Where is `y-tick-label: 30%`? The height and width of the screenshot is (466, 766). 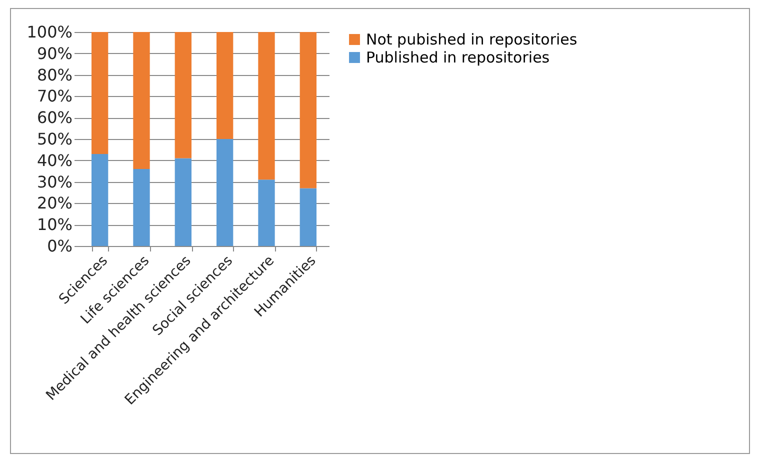 y-tick-label: 30% is located at coordinates (54, 182).